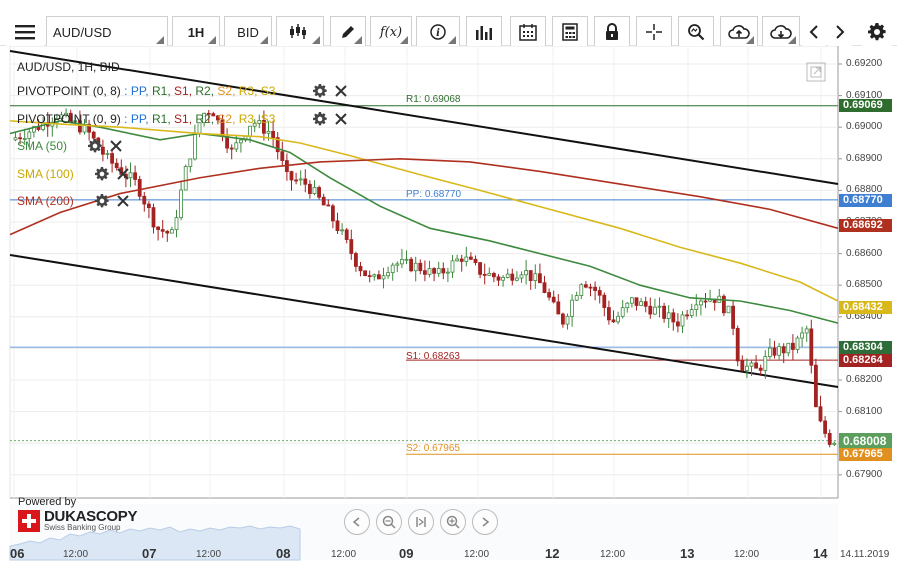 This screenshot has height=564, width=897. I want to click on time-axis-day: 14, so click(820, 553).